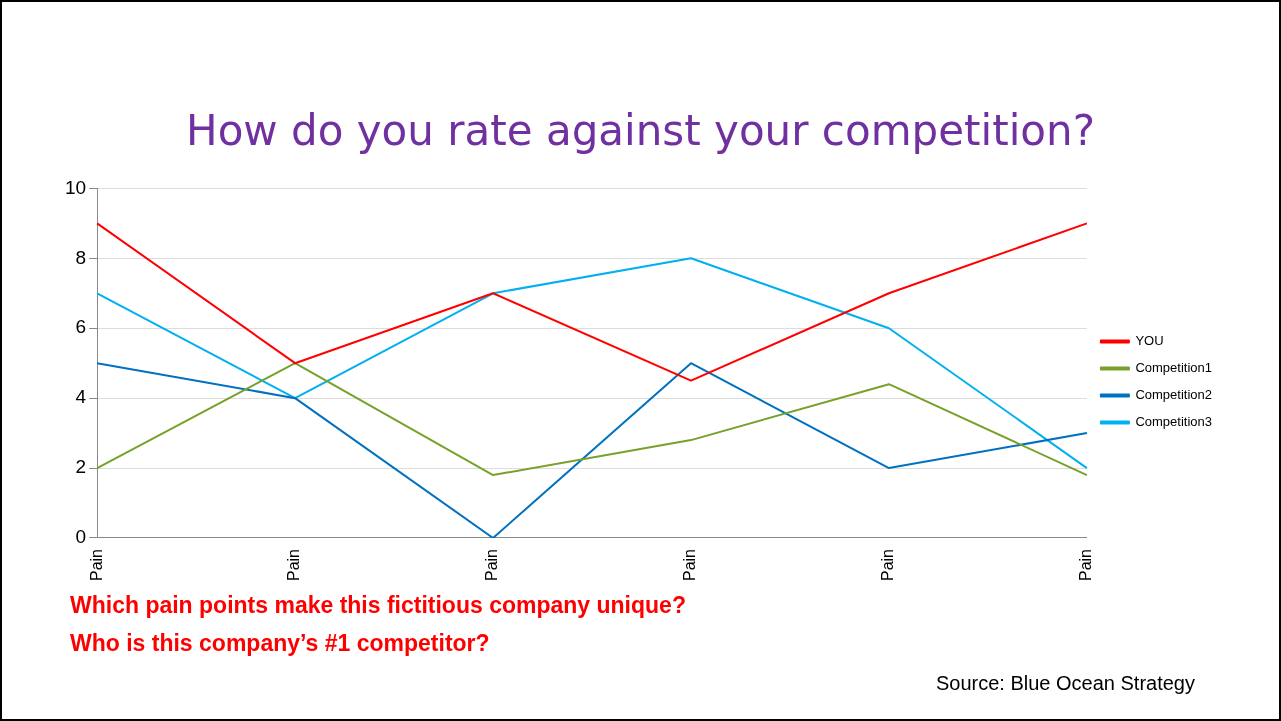  What do you see at coordinates (1174, 368) in the screenshot?
I see `legend-label: Competition1` at bounding box center [1174, 368].